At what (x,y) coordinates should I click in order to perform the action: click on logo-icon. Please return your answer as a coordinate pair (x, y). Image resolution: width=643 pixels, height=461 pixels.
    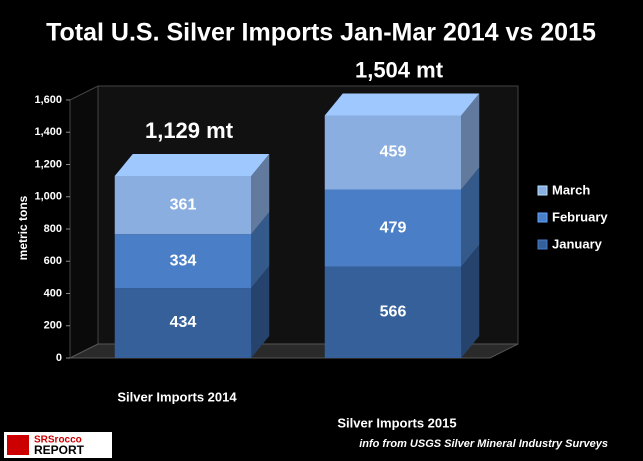
    Looking at the image, I should click on (18, 445).